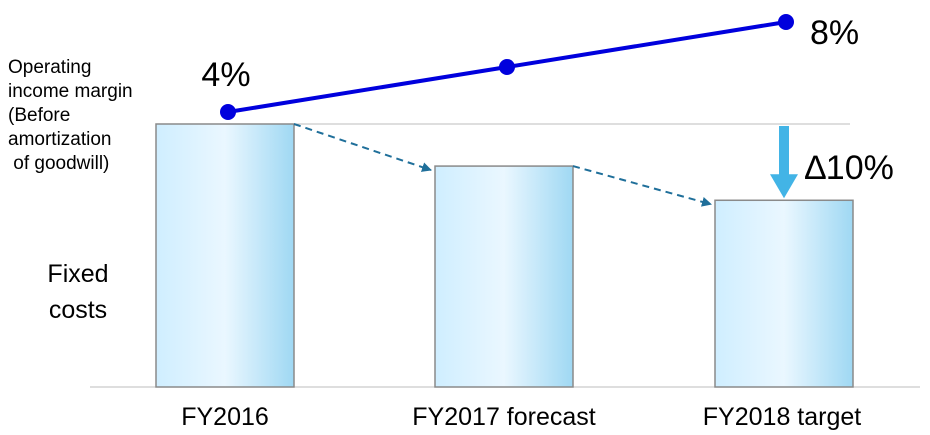  I want to click on bar-fy2018-target, so click(784, 293).